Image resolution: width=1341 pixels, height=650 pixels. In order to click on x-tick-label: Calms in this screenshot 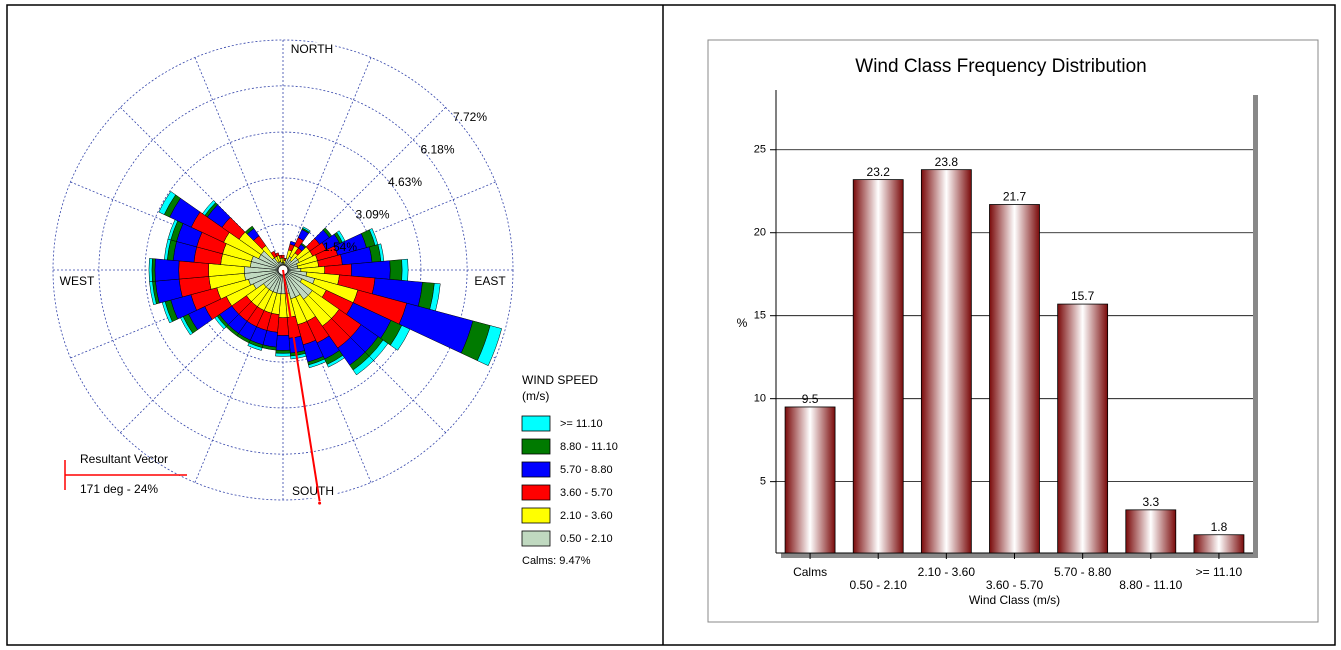, I will do `click(810, 572)`.